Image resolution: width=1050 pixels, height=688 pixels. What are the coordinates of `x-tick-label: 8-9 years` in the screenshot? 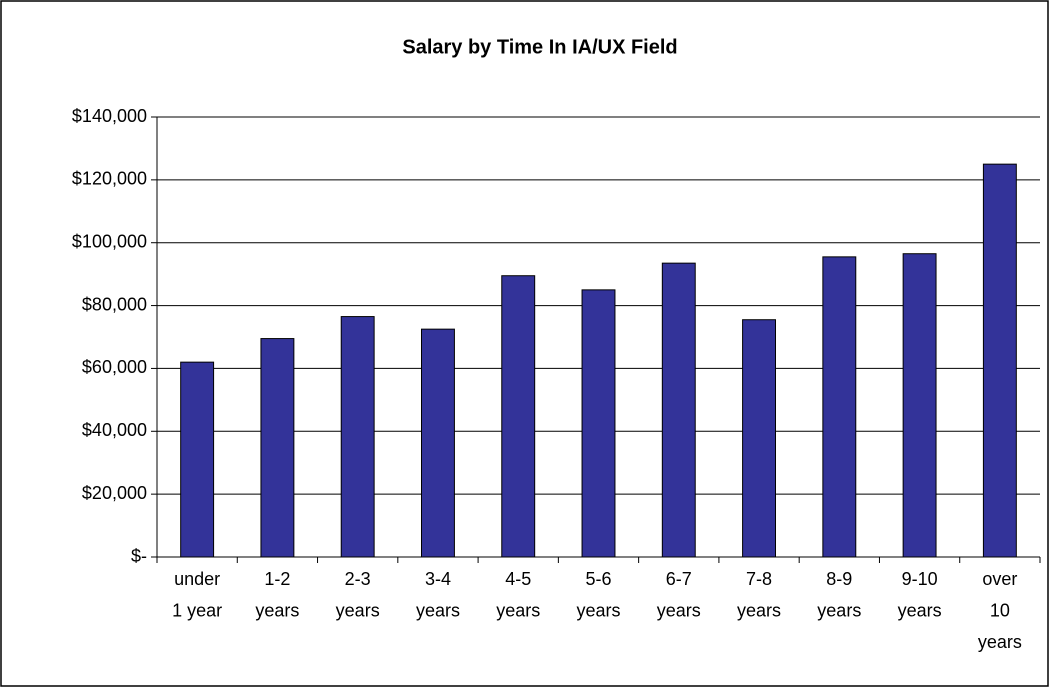 It's located at (839, 595).